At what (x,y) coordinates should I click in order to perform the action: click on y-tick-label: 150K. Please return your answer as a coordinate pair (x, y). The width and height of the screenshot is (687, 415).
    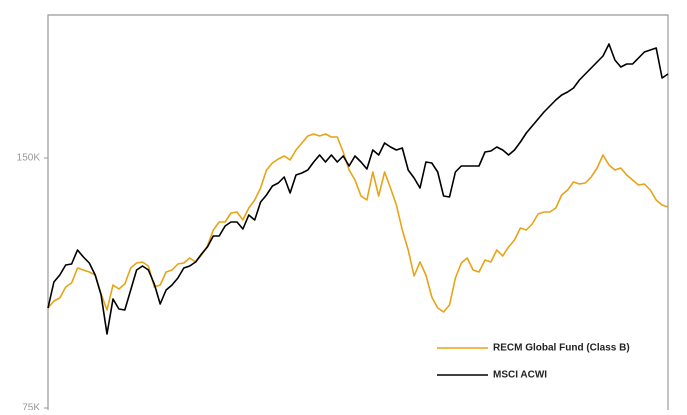
    Looking at the image, I should click on (29, 158).